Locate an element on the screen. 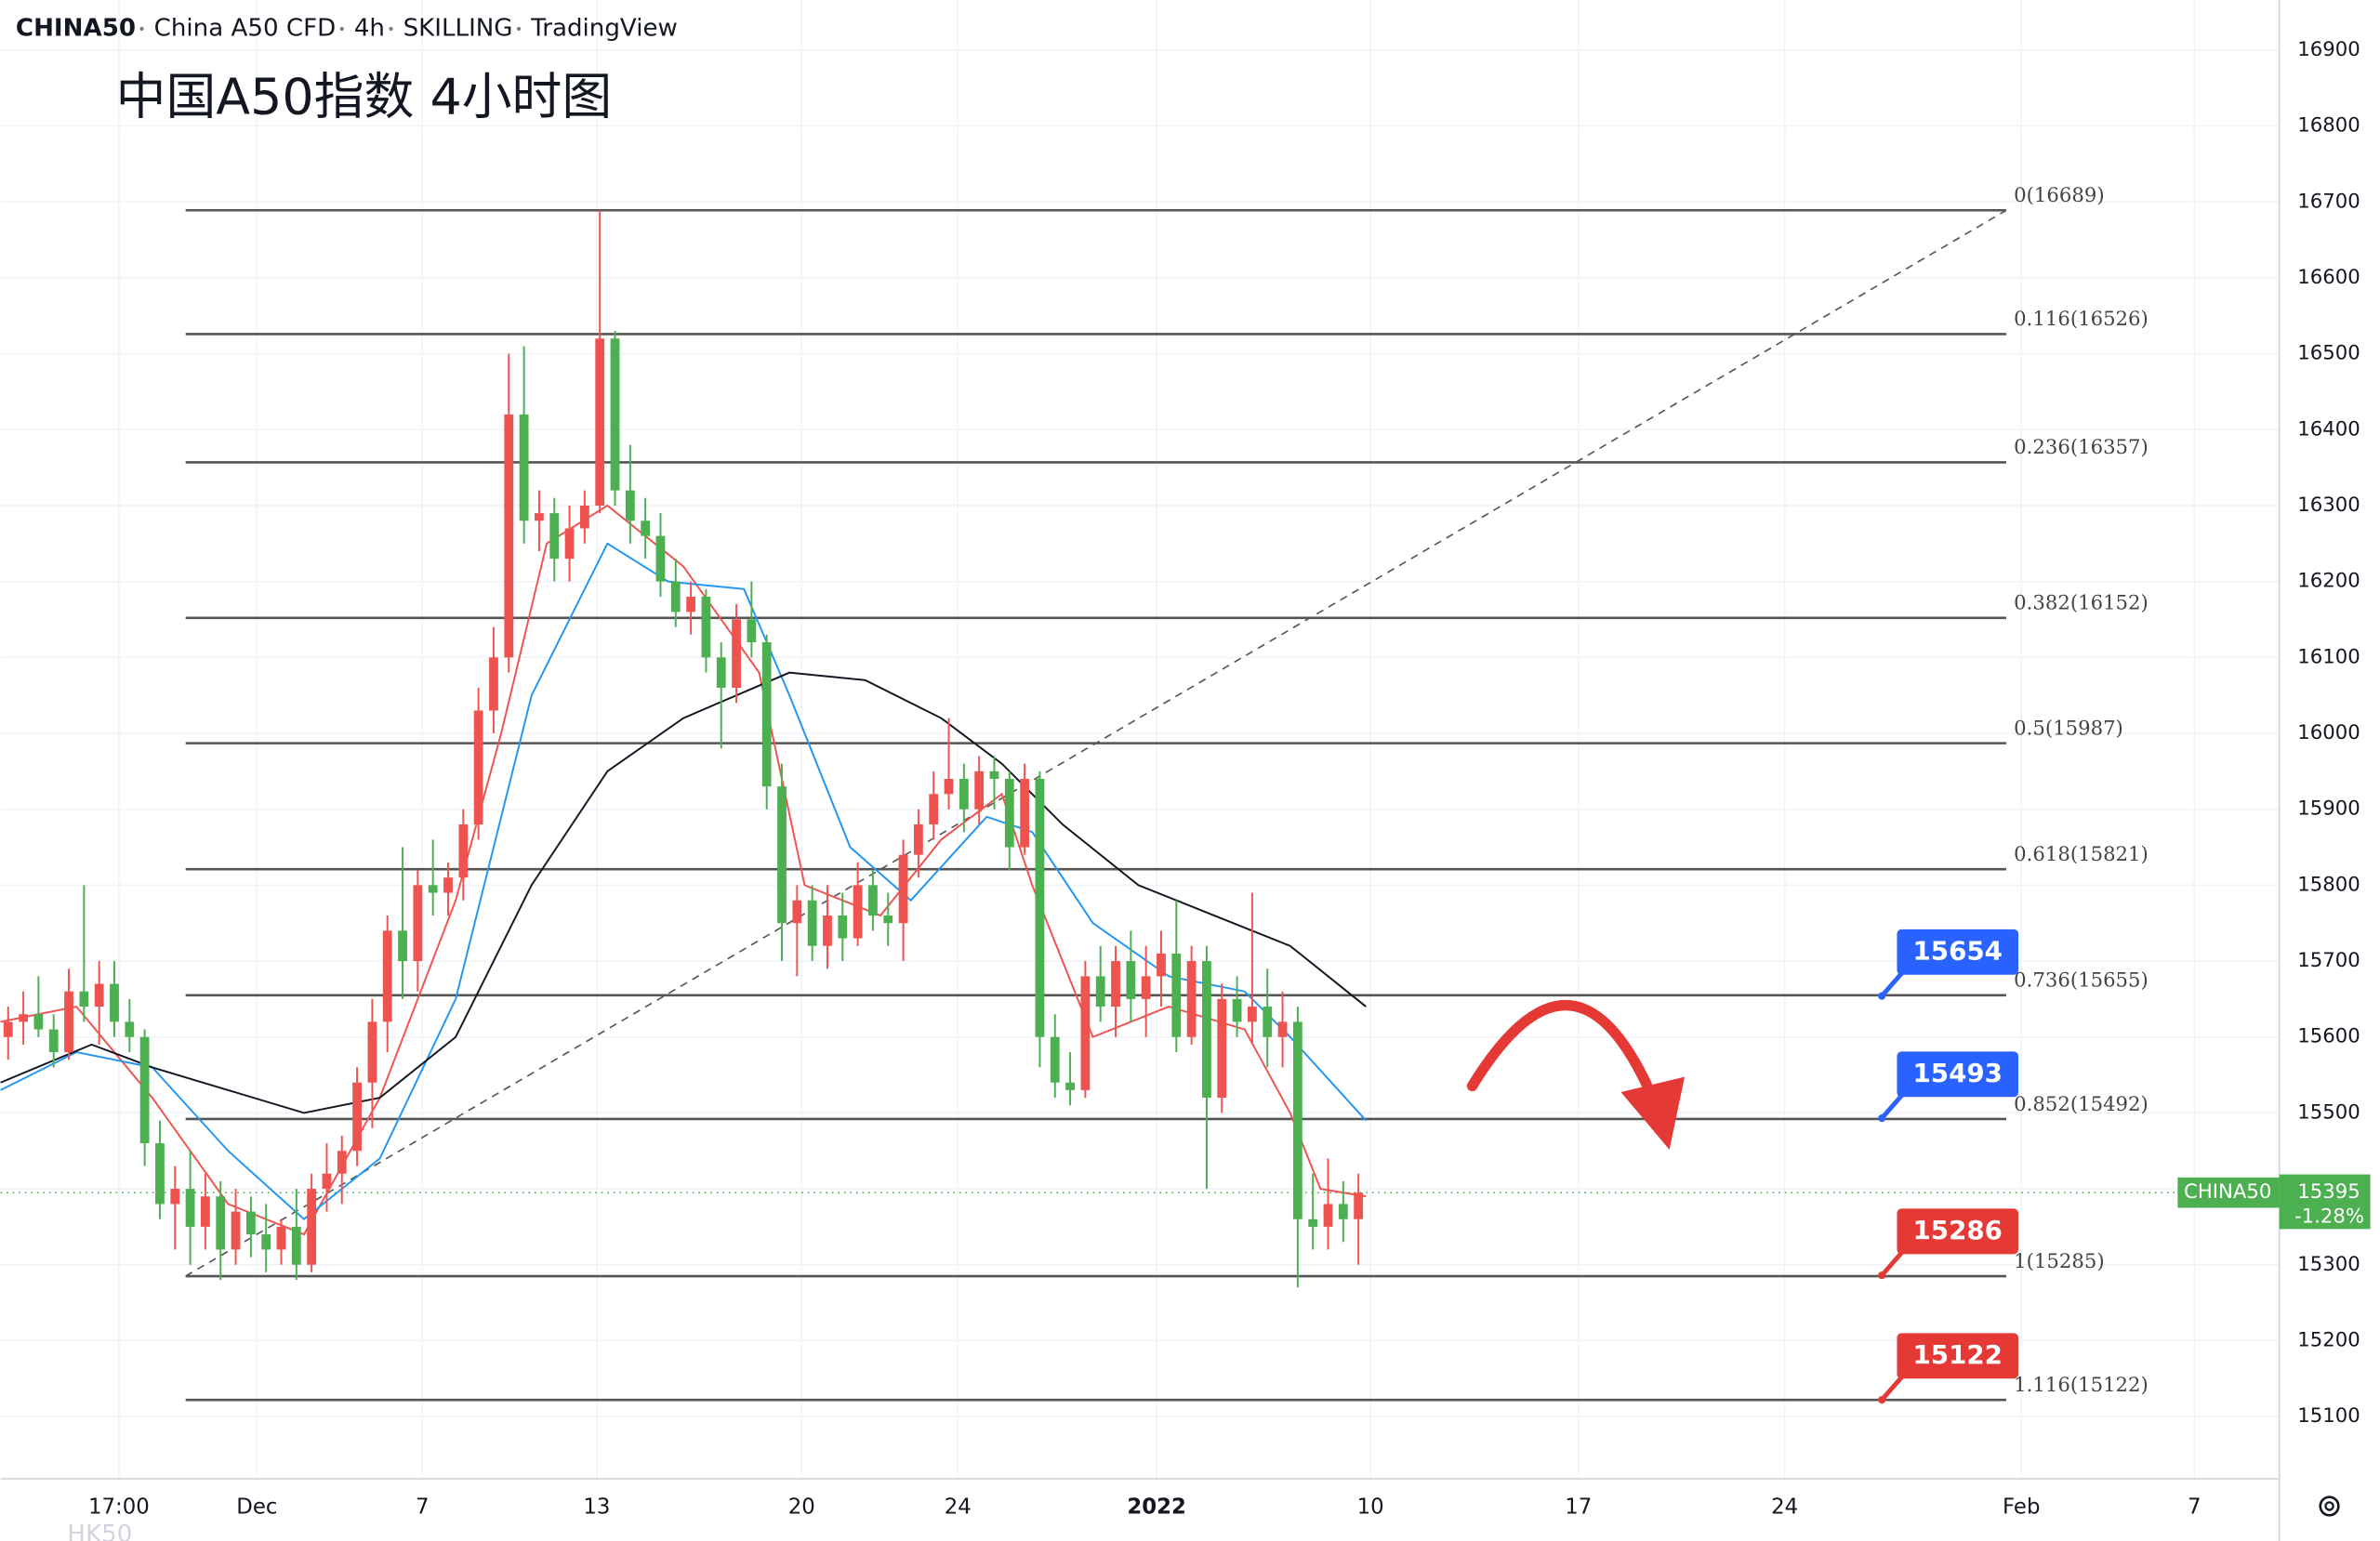 The width and height of the screenshot is (2380, 1541). gear-hub is located at coordinates (2329, 1506).